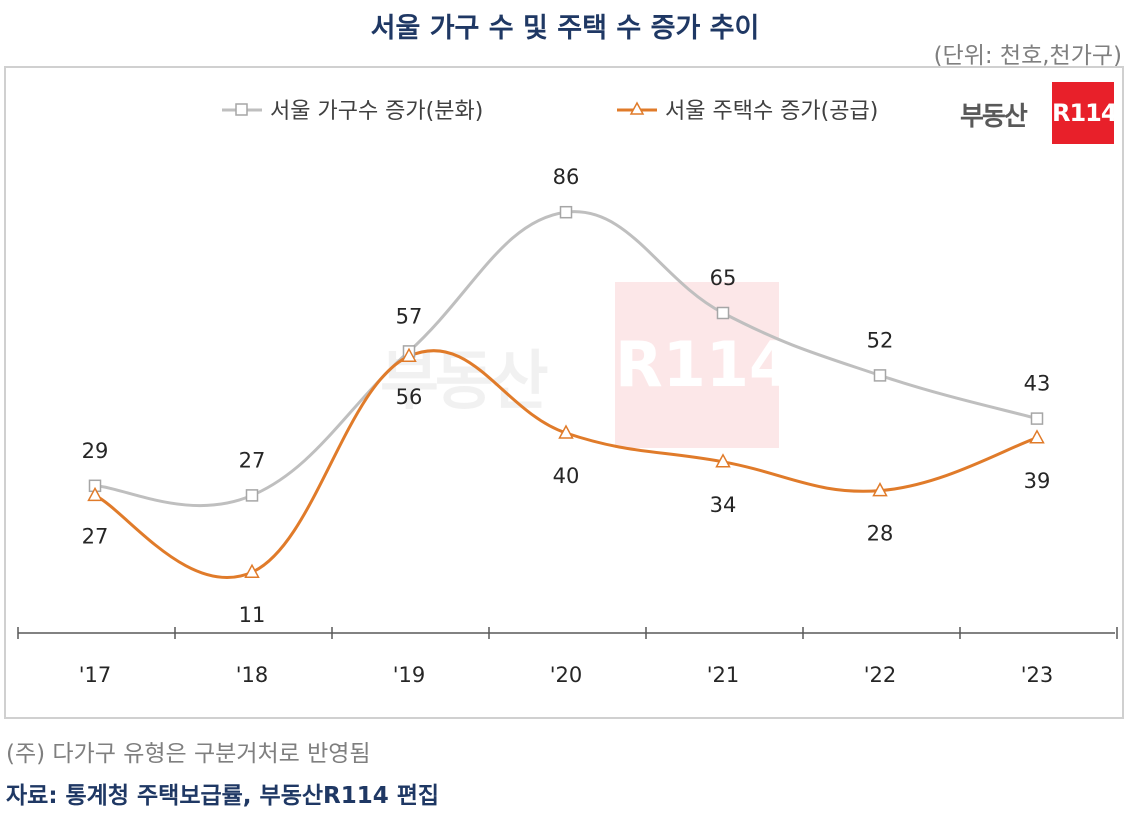  What do you see at coordinates (880, 340) in the screenshot?
I see `data-label-households: 52` at bounding box center [880, 340].